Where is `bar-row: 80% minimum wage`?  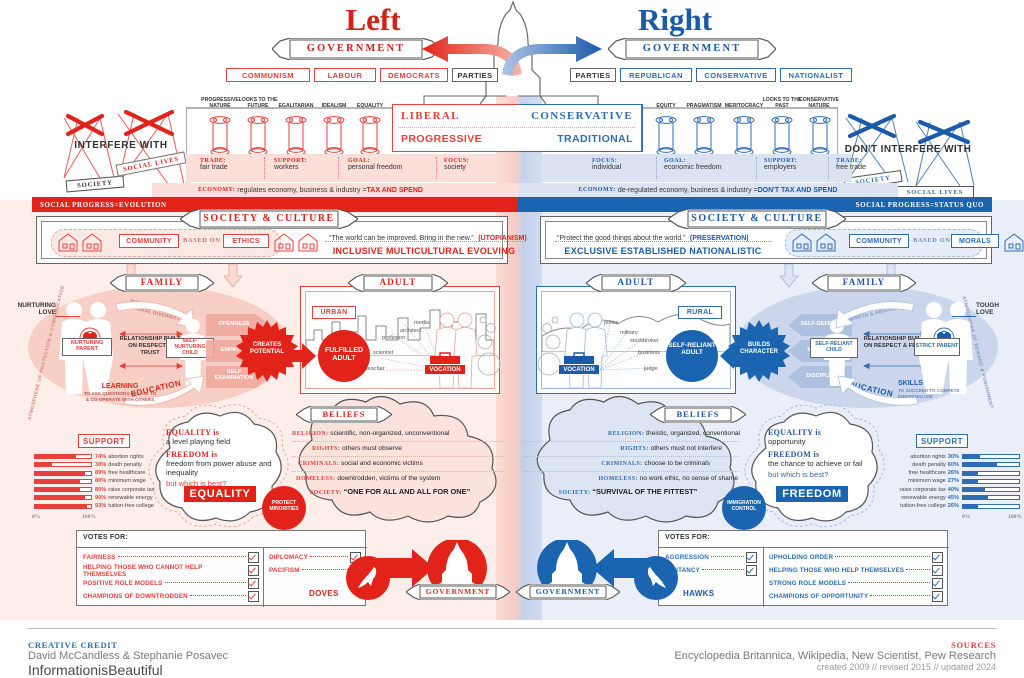
bar-row: 80% minimum wage is located at coordinates (107, 481).